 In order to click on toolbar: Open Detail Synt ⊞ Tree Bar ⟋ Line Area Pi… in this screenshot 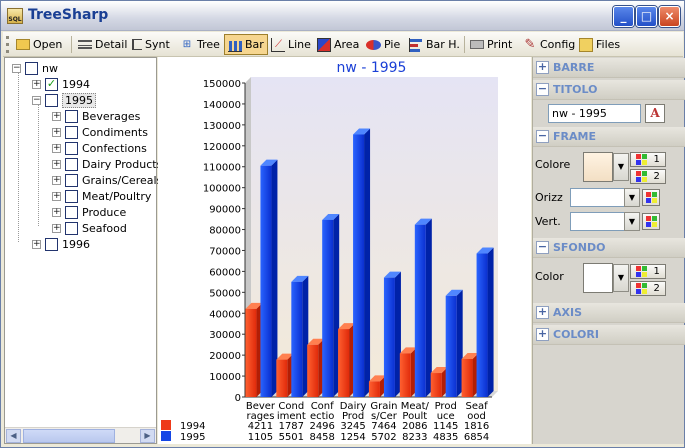, I will do `click(343, 44)`.